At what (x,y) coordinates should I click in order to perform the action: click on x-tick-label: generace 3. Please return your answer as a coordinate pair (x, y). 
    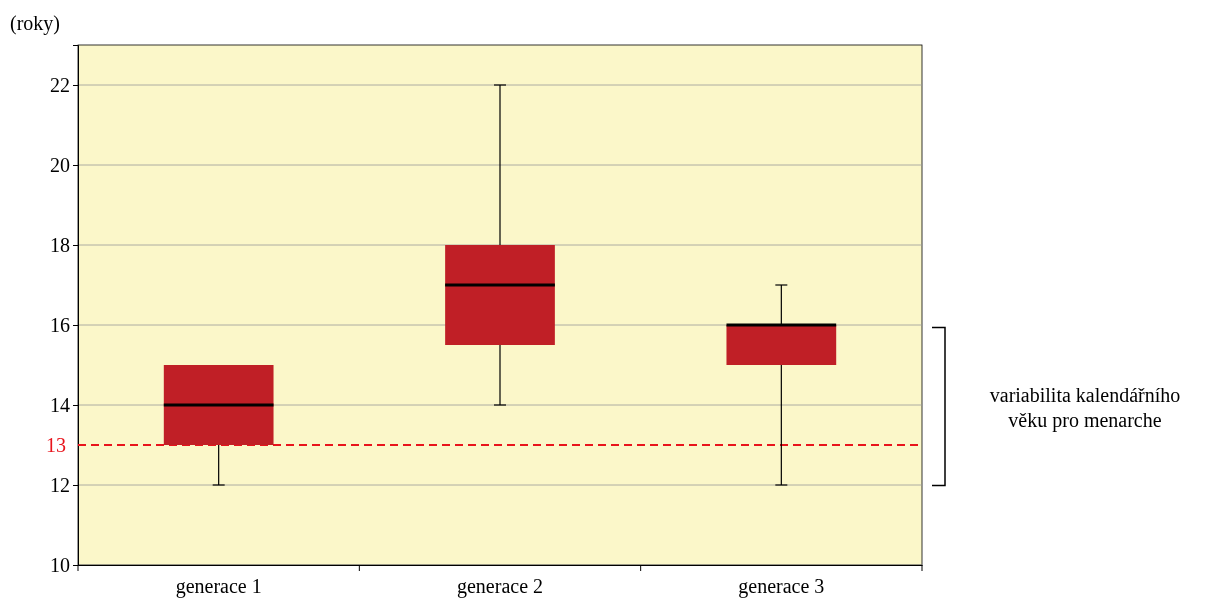
    Looking at the image, I should click on (781, 587).